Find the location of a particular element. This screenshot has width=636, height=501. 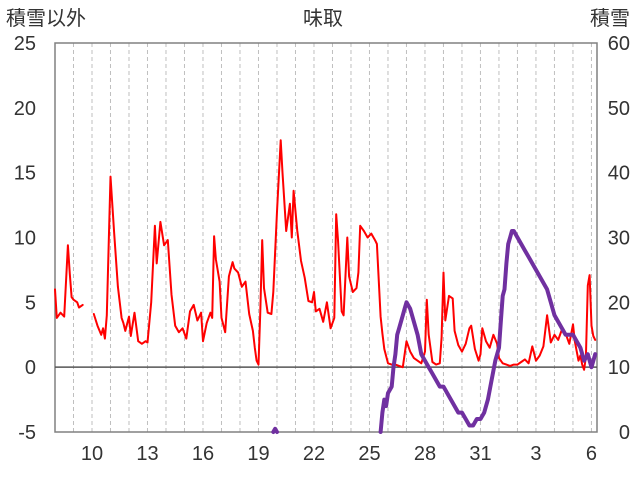

left-tick-label: -5 is located at coordinates (27, 433).